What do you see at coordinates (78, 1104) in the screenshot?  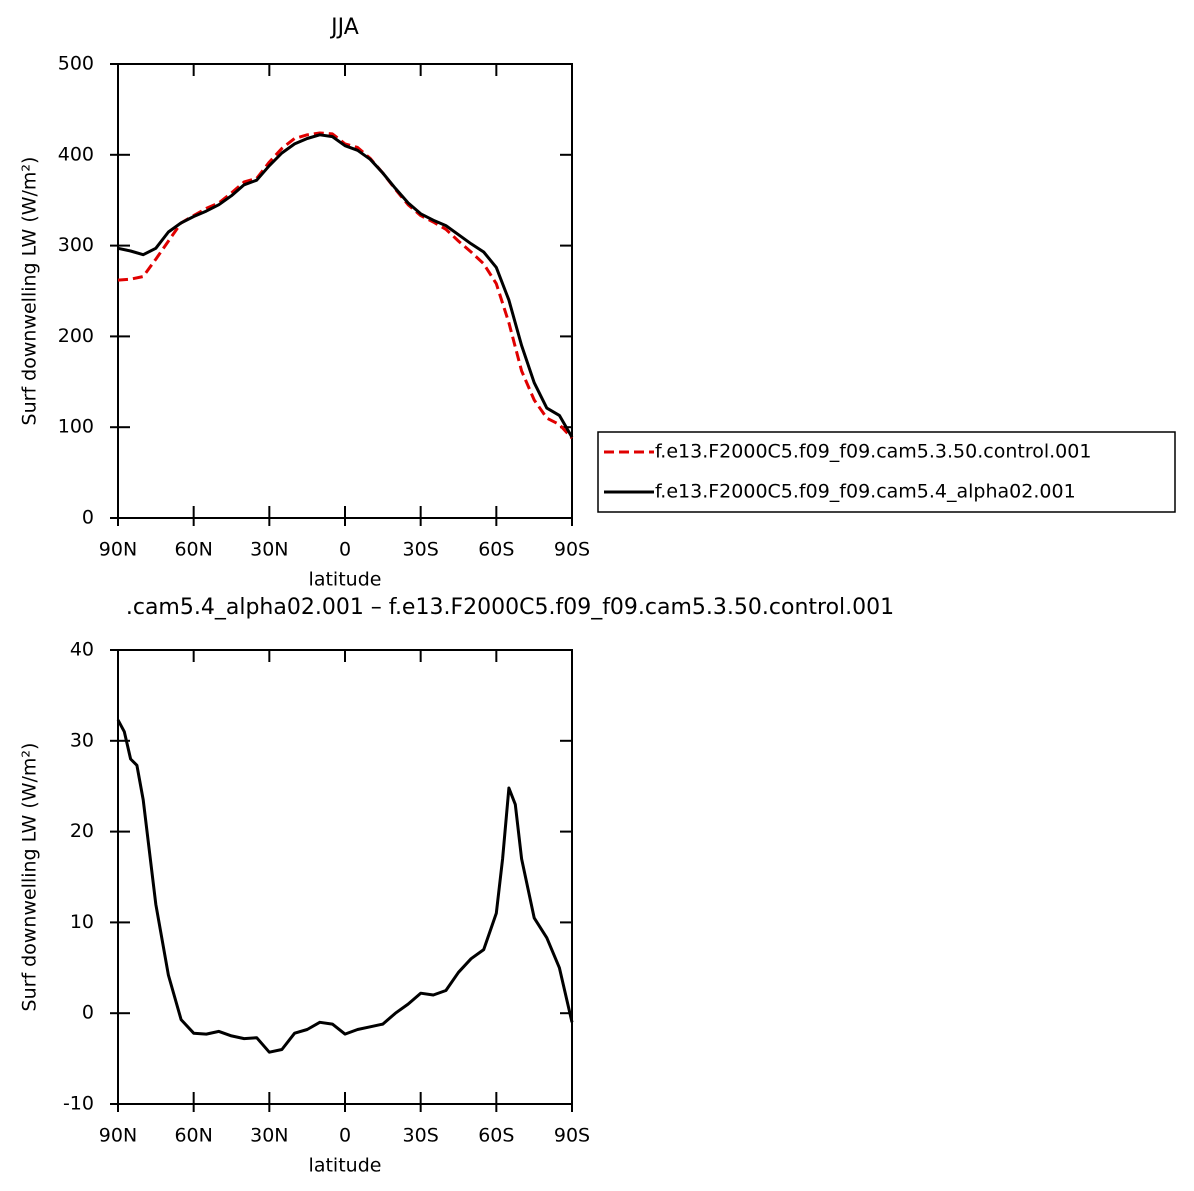 I see `y-tick-label: -10` at bounding box center [78, 1104].